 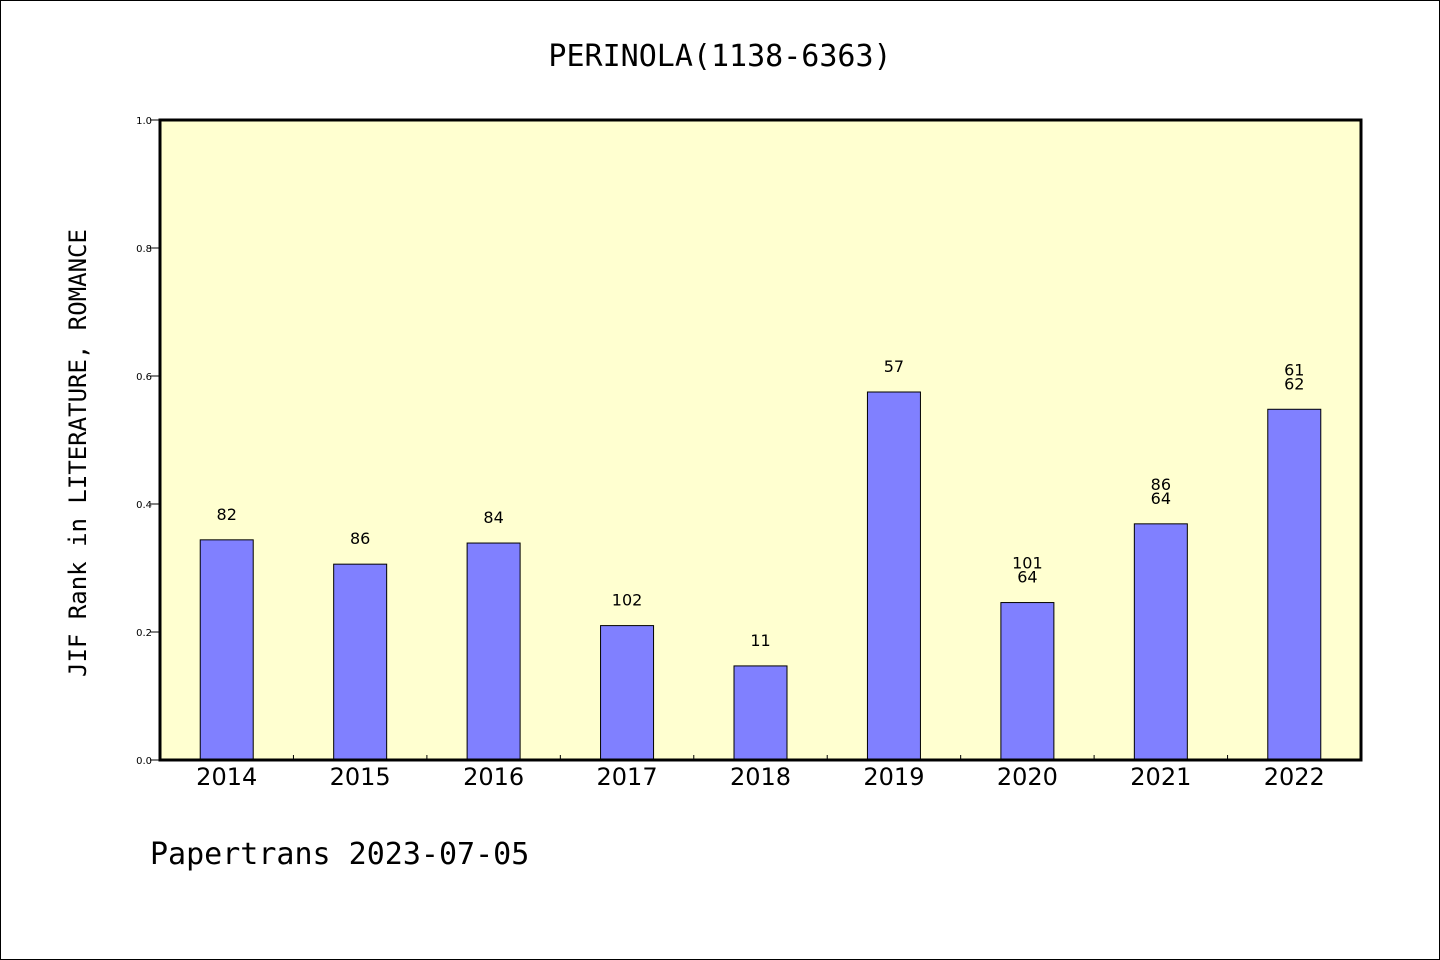 I want to click on x-tick-label-2022: 2022, so click(x=1294, y=777).